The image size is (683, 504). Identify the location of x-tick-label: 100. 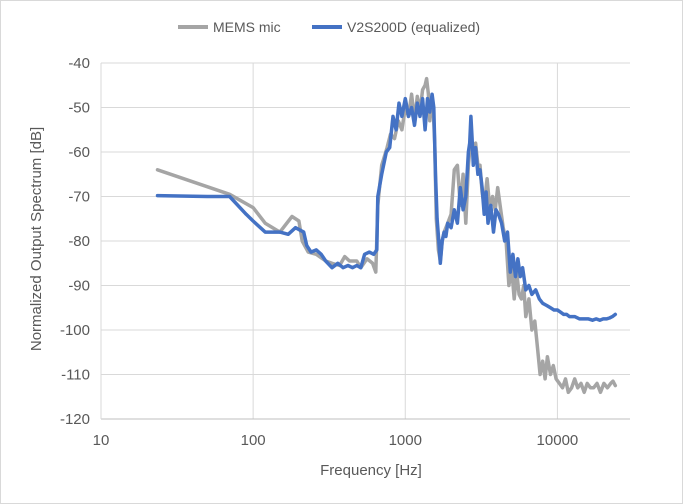
(253, 440).